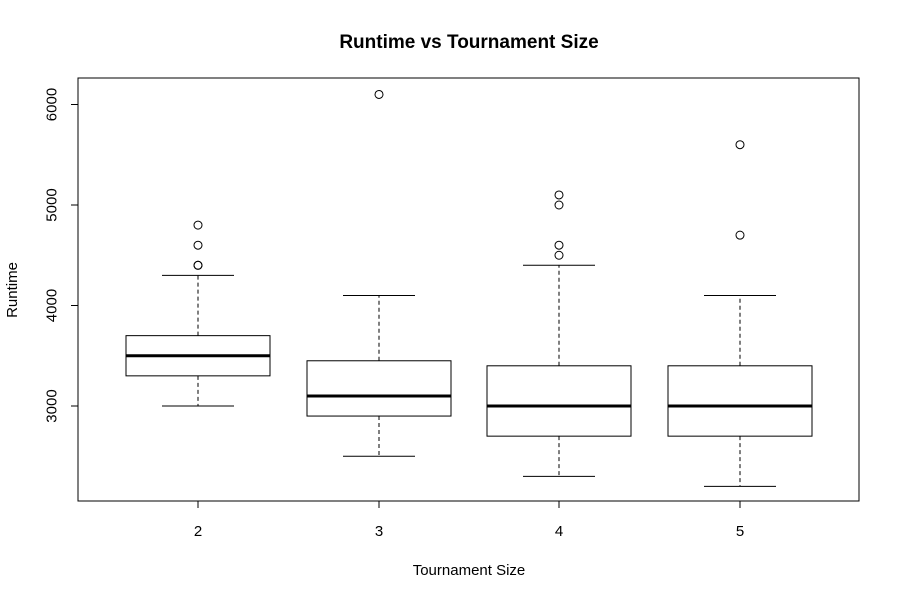 The width and height of the screenshot is (900, 600). Describe the element at coordinates (740, 531) in the screenshot. I see `x-tick-label: 5` at that location.